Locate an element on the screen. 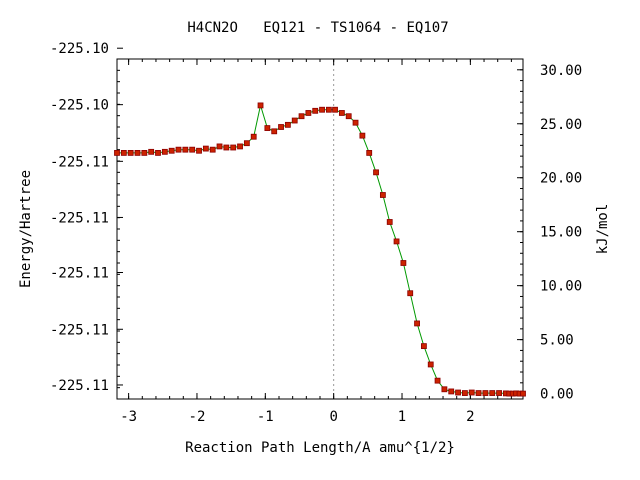  x-tick-label: -3 is located at coordinates (128, 417).